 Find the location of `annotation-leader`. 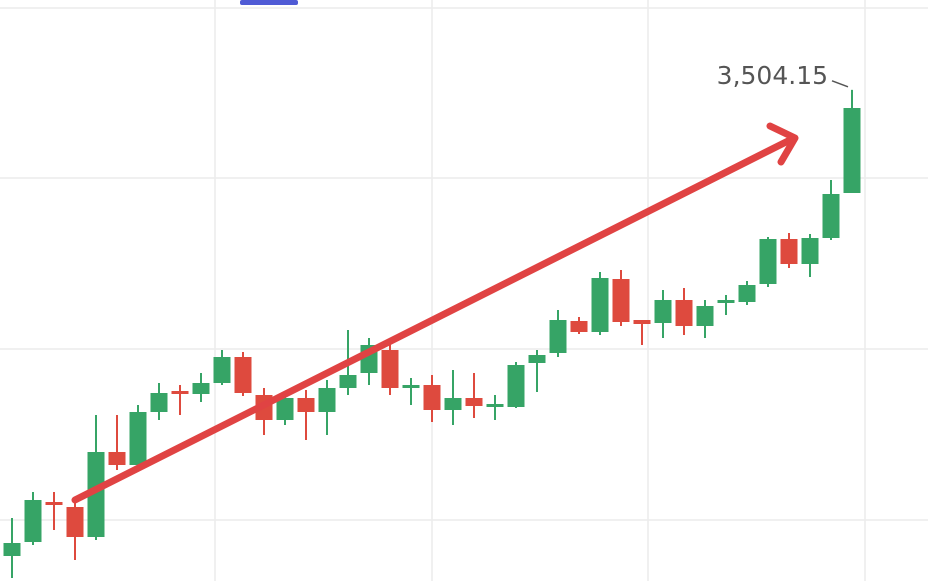

annotation-leader is located at coordinates (840, 84).